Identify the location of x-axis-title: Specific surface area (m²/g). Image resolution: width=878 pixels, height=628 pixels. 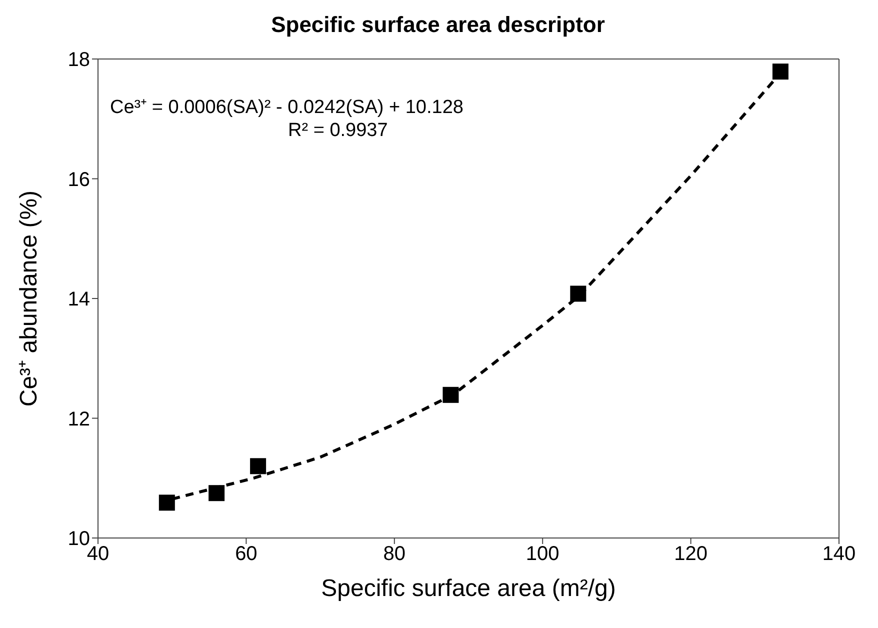
(468, 588).